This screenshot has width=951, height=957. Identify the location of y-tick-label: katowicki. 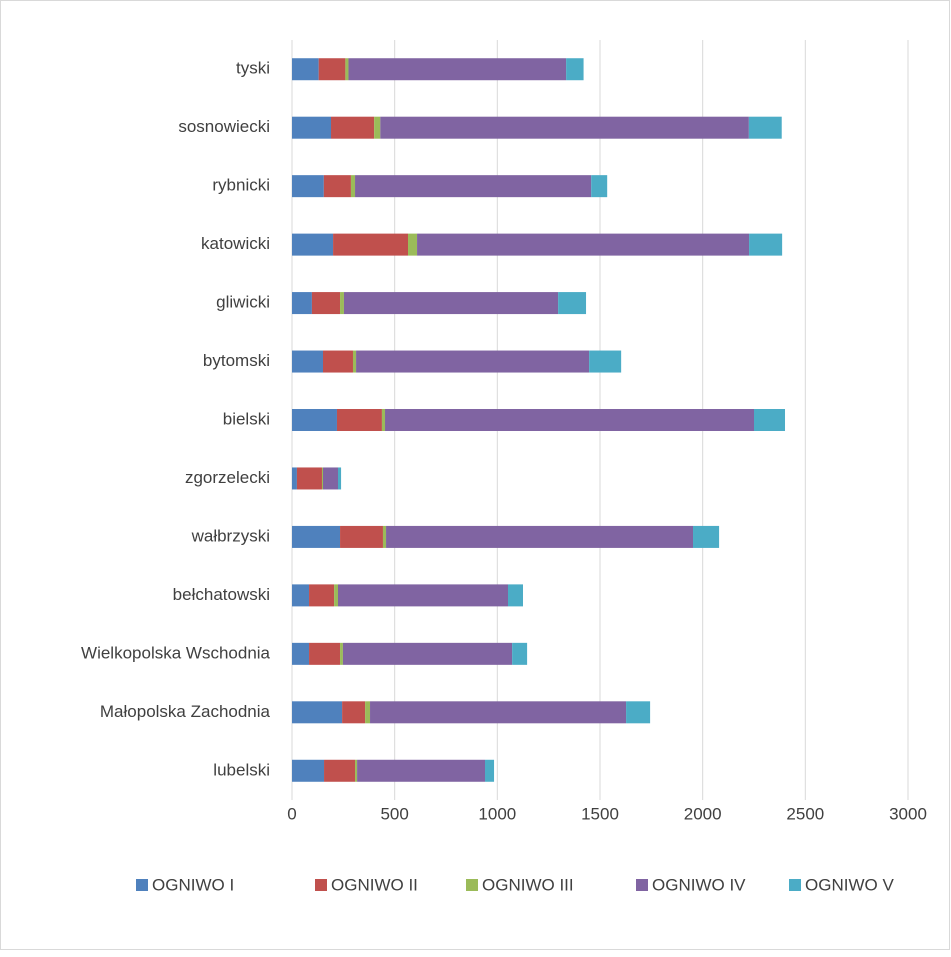
(235, 243).